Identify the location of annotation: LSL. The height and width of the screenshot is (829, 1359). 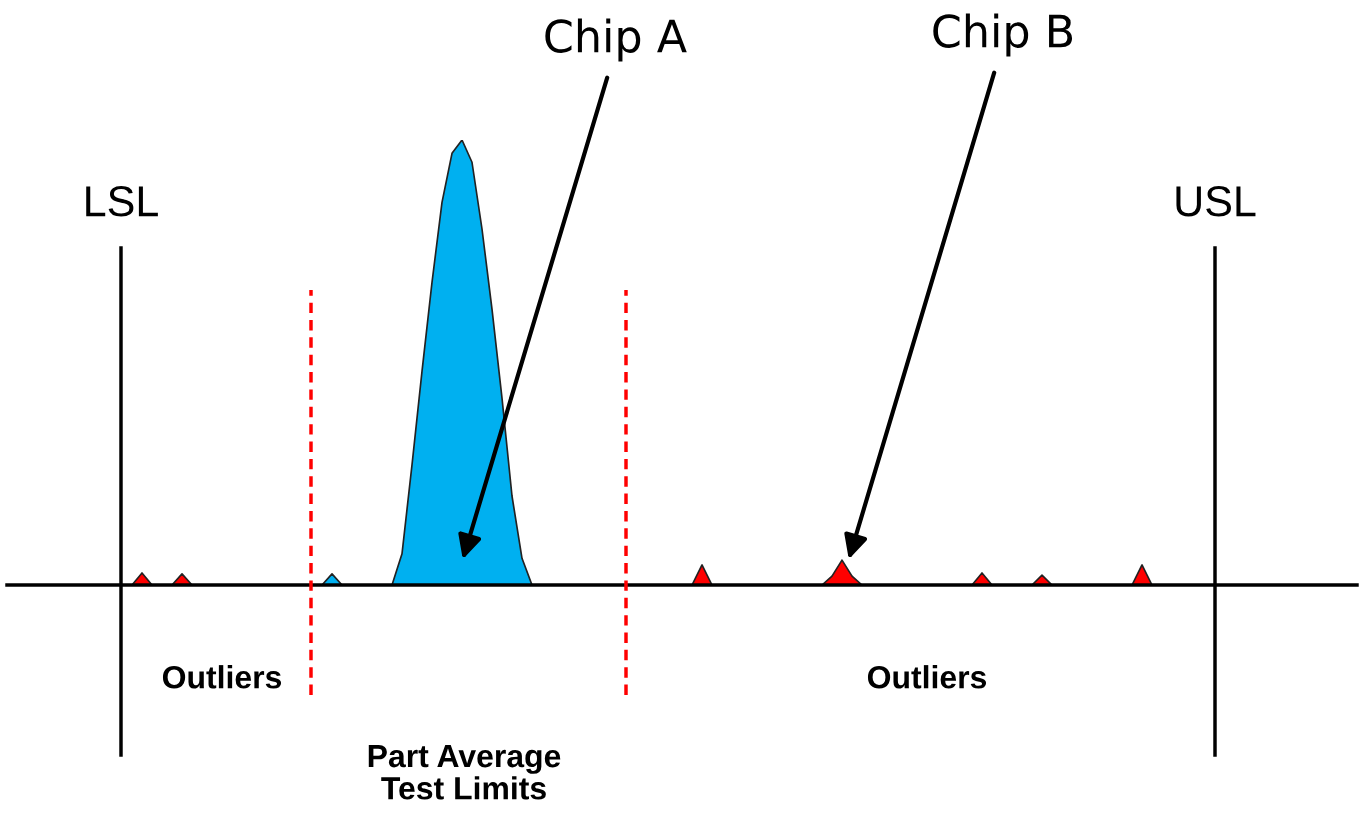
(122, 201).